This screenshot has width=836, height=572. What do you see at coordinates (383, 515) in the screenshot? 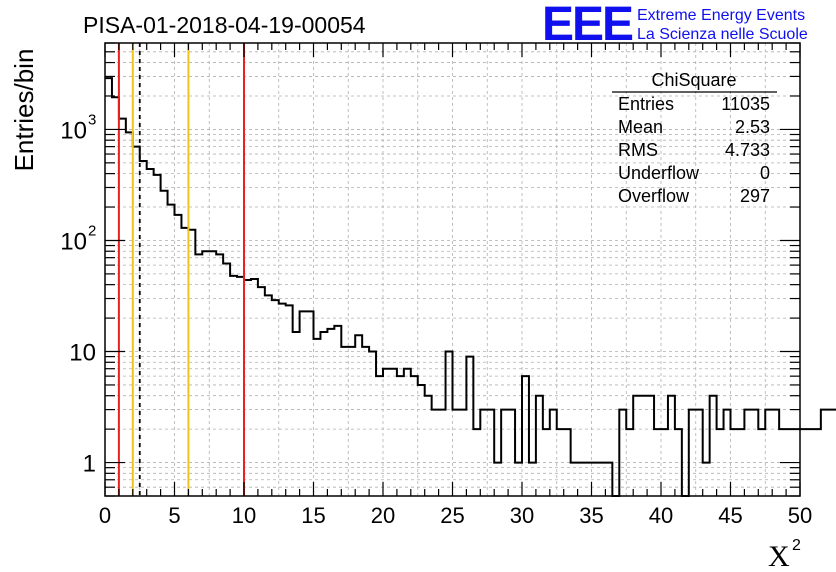
I see `x-tick-label: 20` at bounding box center [383, 515].